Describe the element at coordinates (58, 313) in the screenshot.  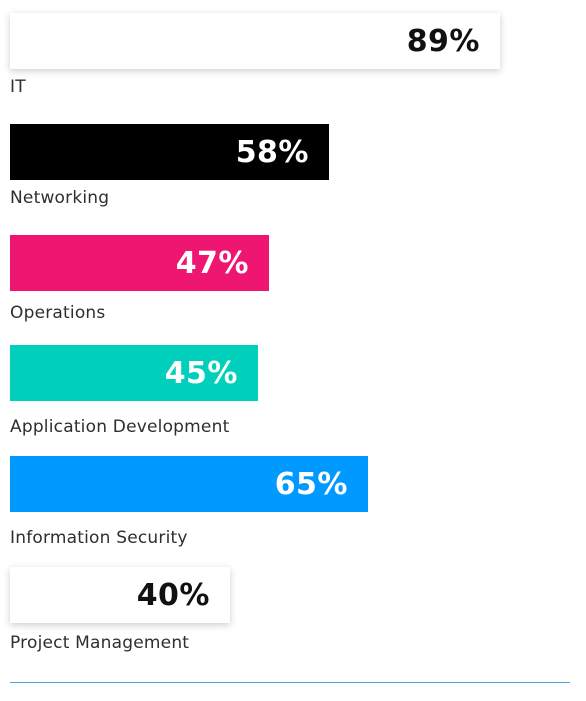
I see `category-label: Operations` at that location.